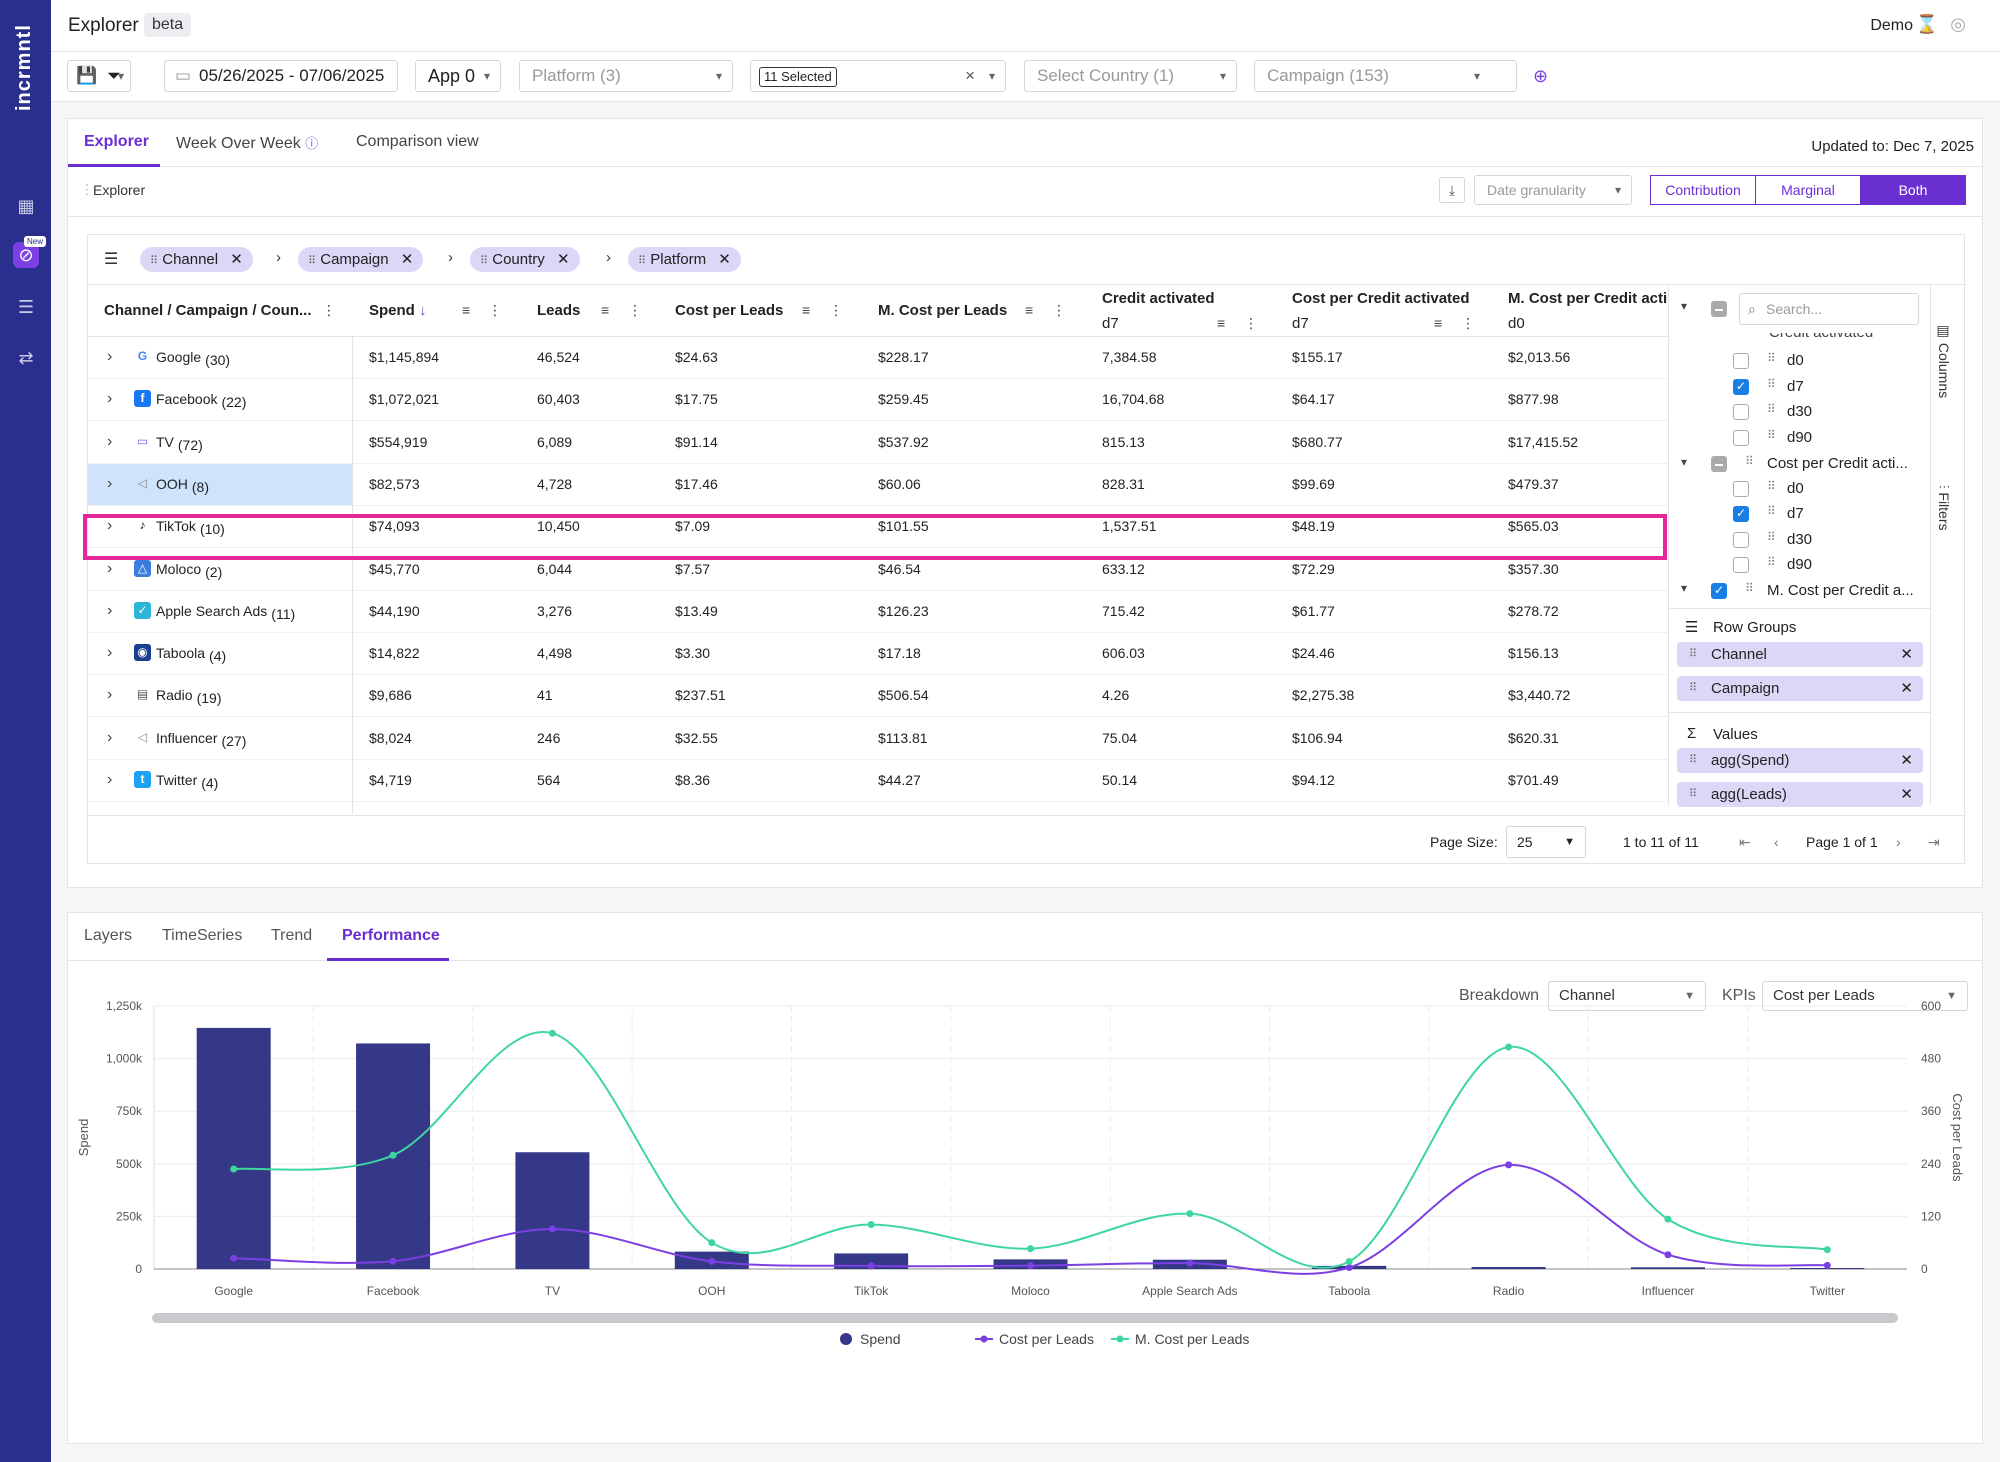  What do you see at coordinates (1741, 540) in the screenshot?
I see `checkbox-cpca-d30` at bounding box center [1741, 540].